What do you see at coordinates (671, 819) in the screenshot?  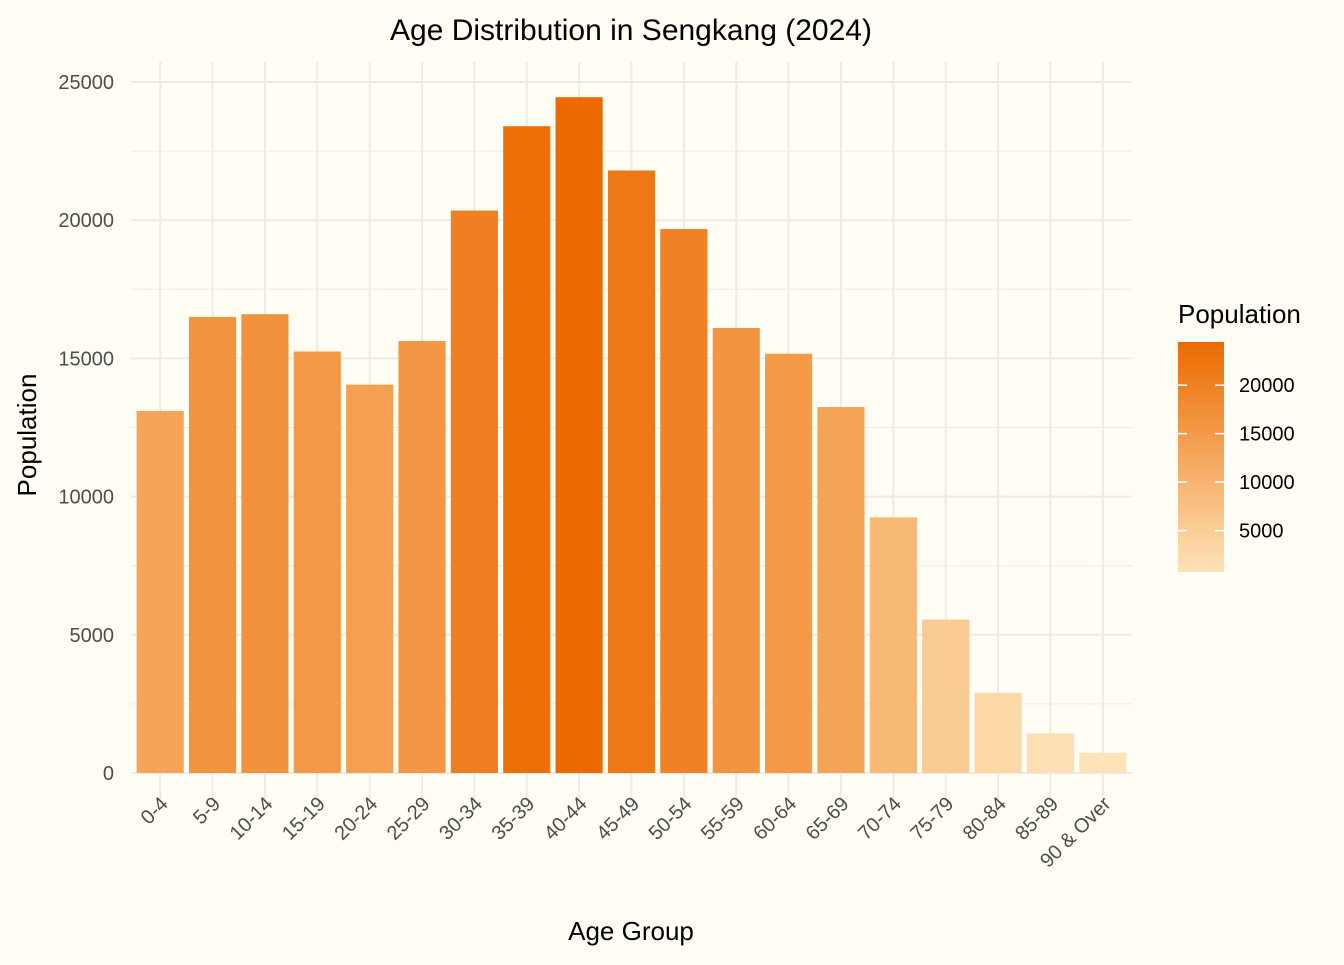 I see `x-tick-label: 50-54` at bounding box center [671, 819].